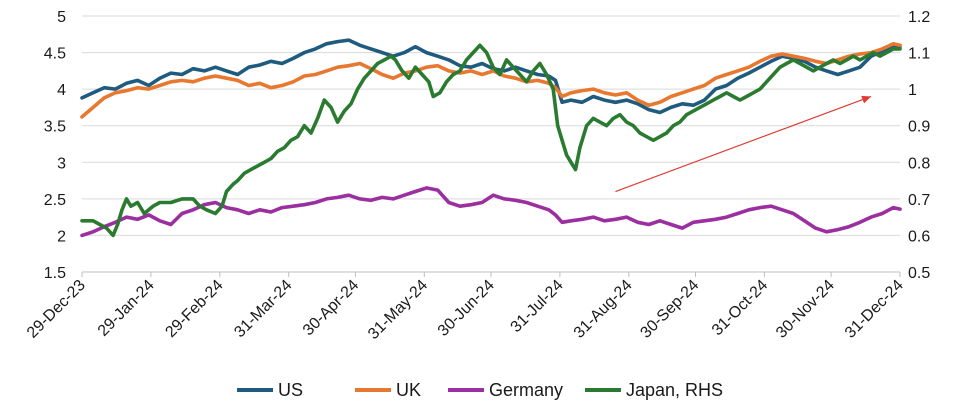 This screenshot has width=954, height=412. I want to click on y-tick-label: 2, so click(61, 236).